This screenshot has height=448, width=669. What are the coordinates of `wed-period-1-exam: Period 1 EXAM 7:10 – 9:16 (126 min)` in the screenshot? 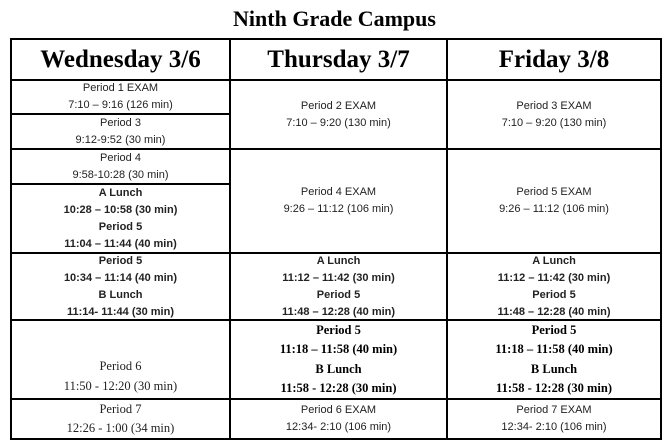 It's located at (121, 98).